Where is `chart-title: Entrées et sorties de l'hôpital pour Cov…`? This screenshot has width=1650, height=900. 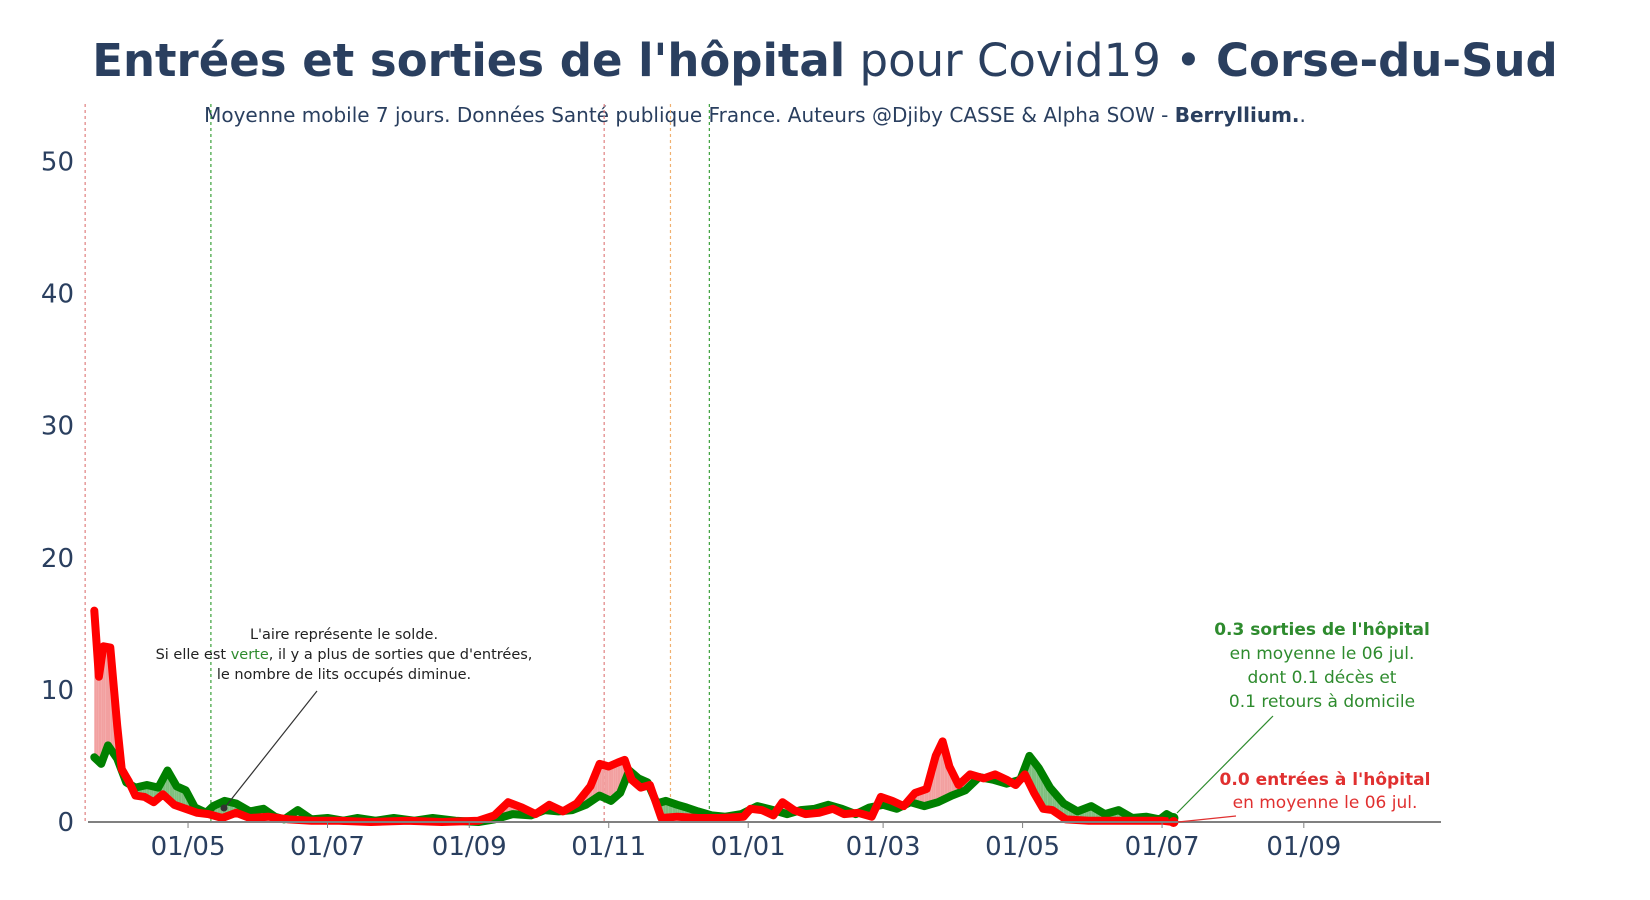 chart-title: Entrées et sorties de l'hôpital pour Cov… is located at coordinates (824, 60).